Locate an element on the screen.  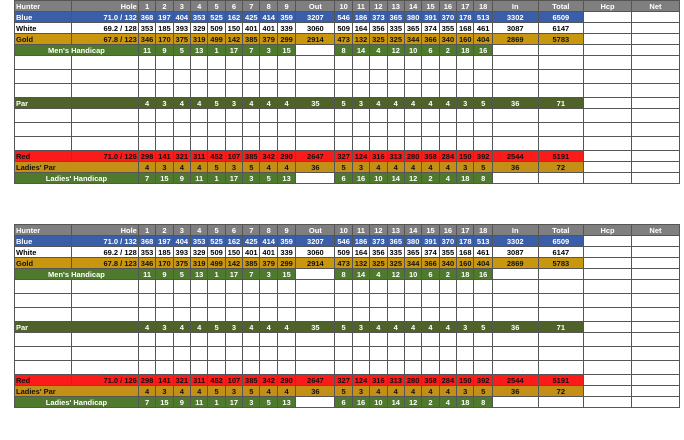
white-cell-net is located at coordinates (655, 252).